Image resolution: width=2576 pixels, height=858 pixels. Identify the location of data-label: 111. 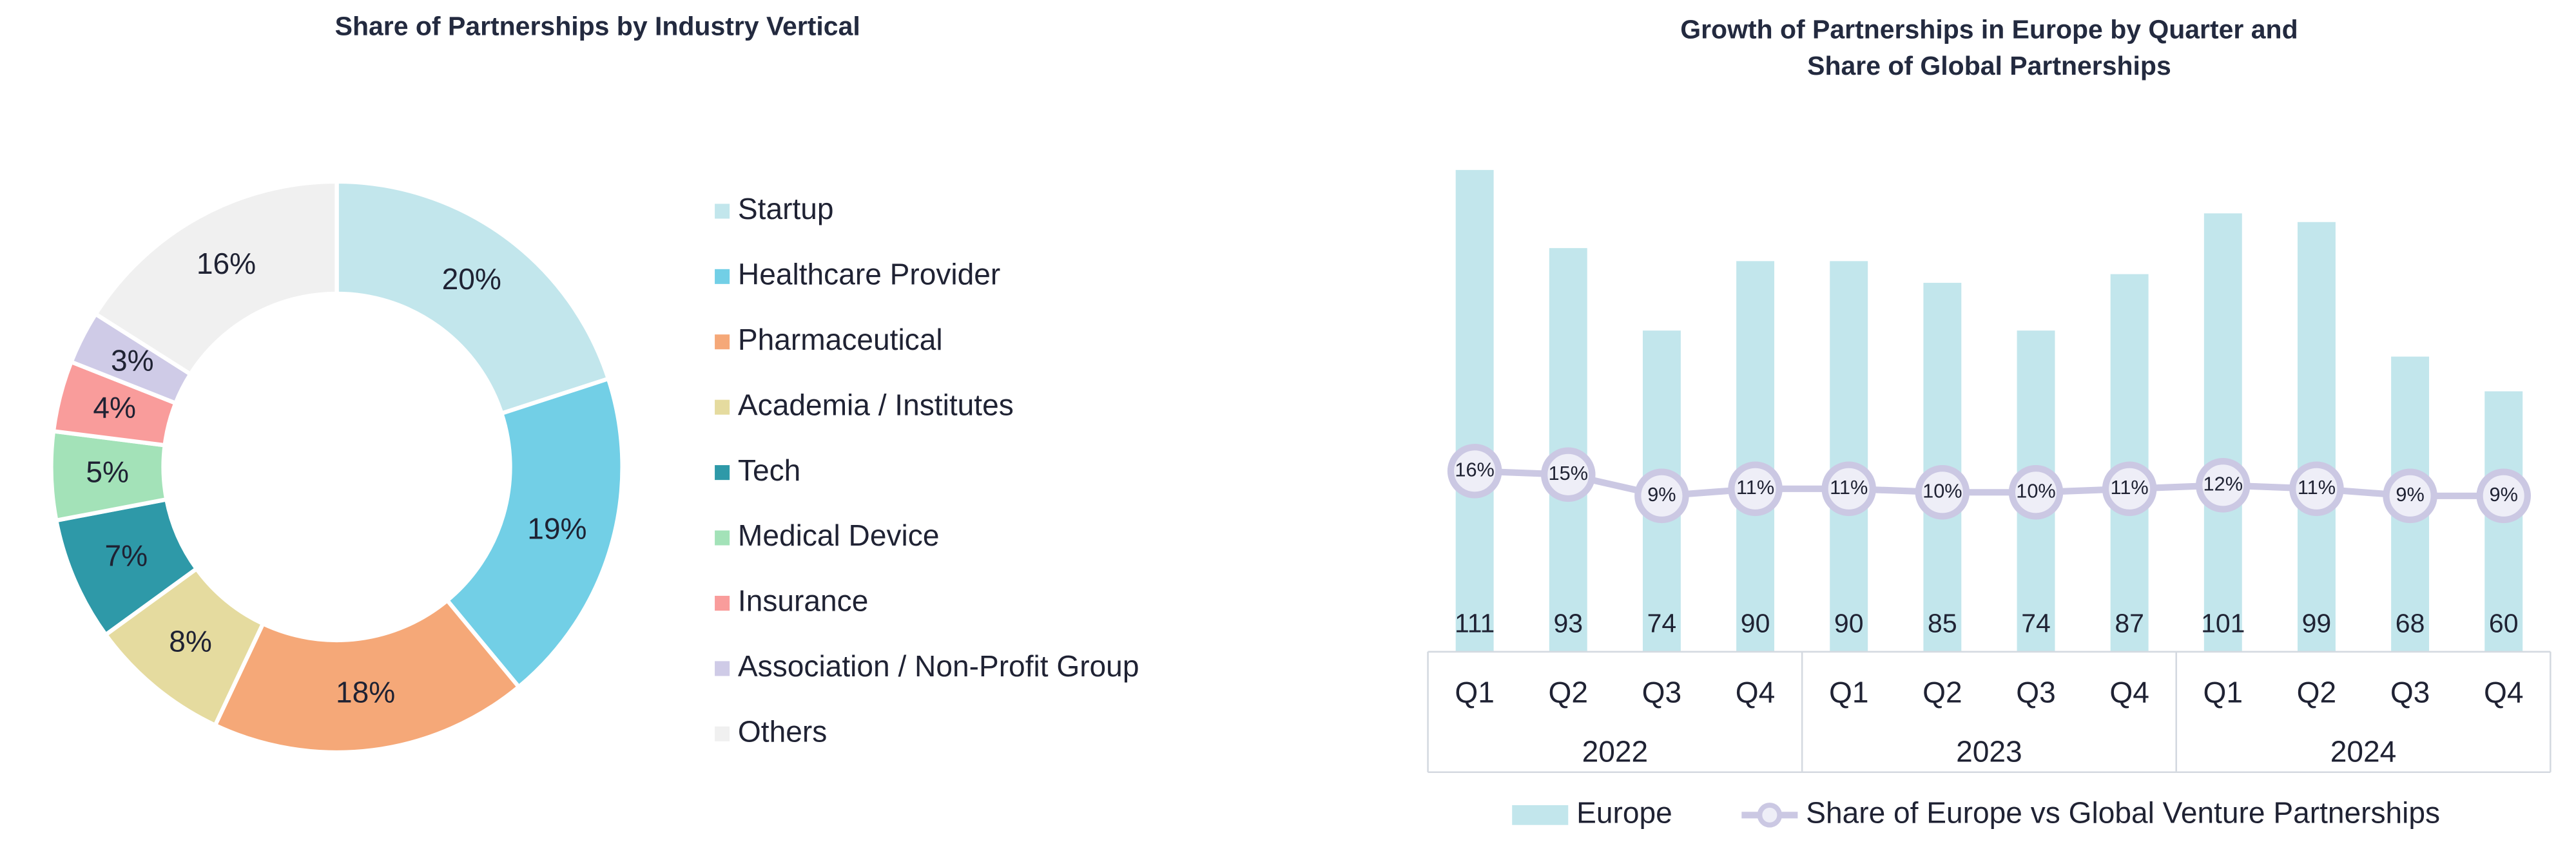
(1475, 623).